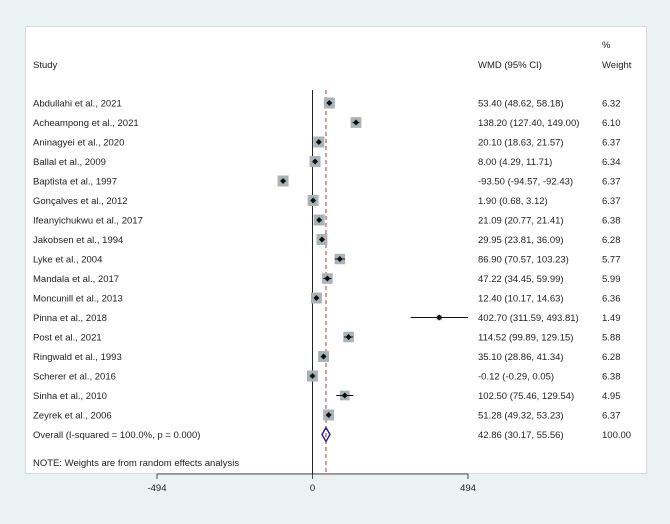 The height and width of the screenshot is (524, 670). Describe the element at coordinates (513, 201) in the screenshot. I see `effect-estimate-text: 1.90 (0.68, 3.12)` at that location.